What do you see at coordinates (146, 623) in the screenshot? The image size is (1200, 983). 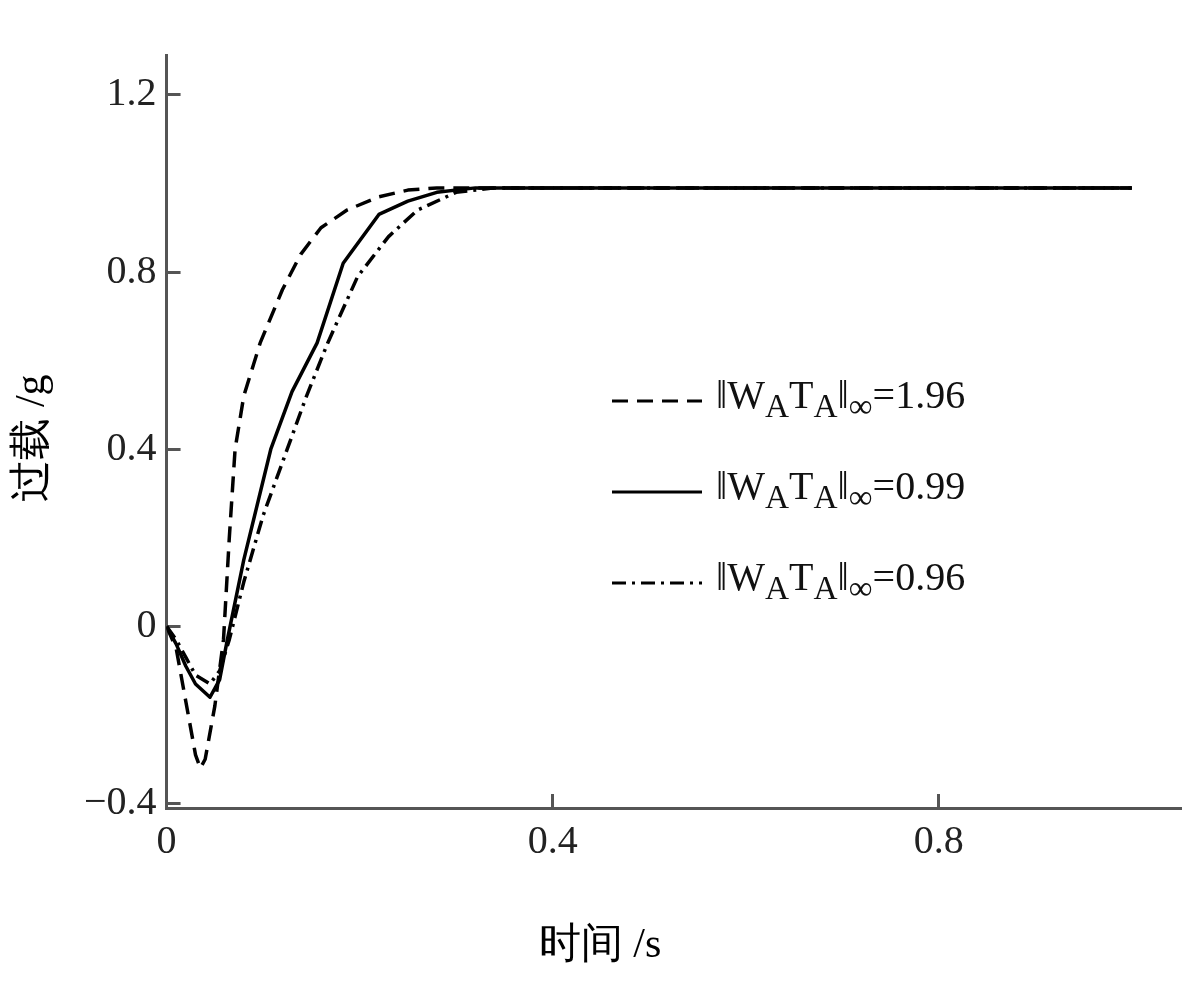 I see `y-tick-label: 0` at bounding box center [146, 623].